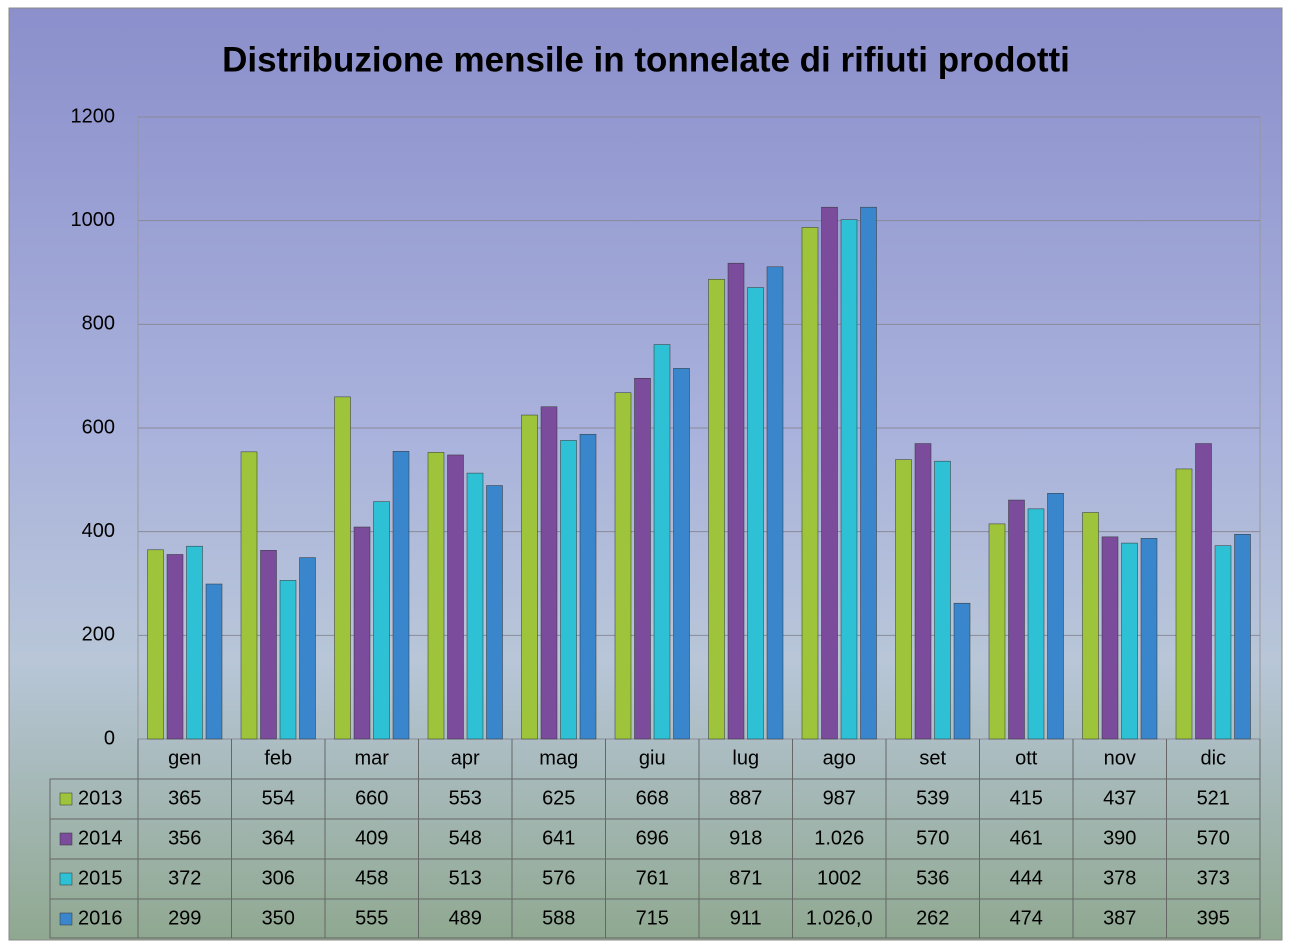 The width and height of the screenshot is (1289, 951). Describe the element at coordinates (932, 878) in the screenshot. I see `table-cell: 536` at that location.